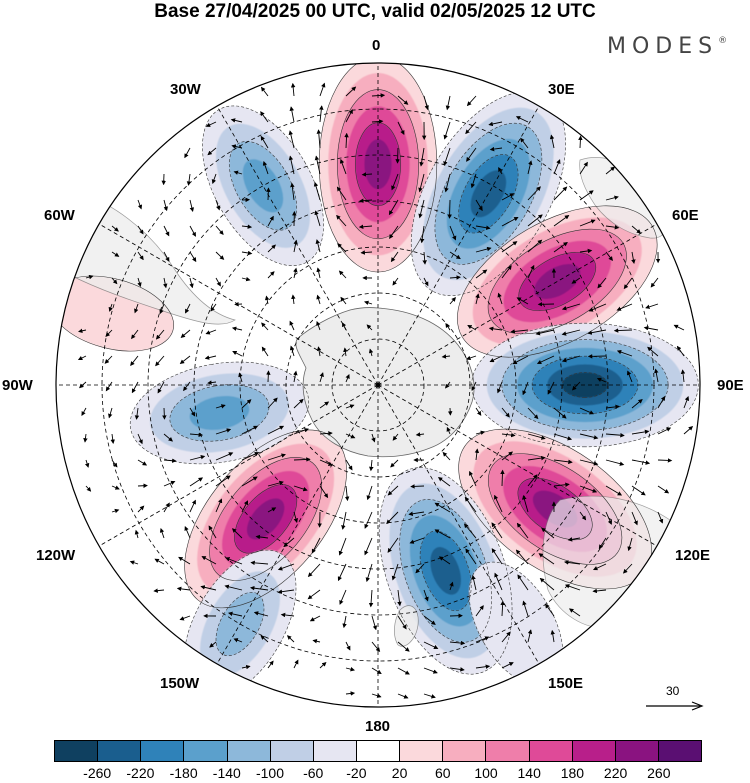 Image resolution: width=750 pixels, height=783 pixels. Describe the element at coordinates (486, 773) in the screenshot. I see `colorbar-tick-label: 100` at that location.